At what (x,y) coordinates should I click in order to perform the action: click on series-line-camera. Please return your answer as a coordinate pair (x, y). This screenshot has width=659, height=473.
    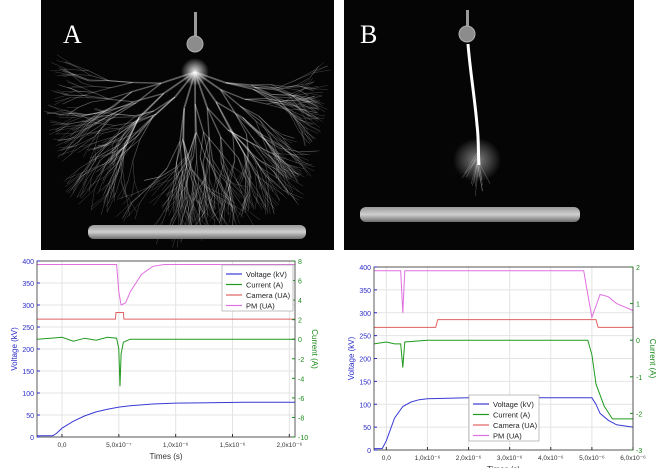
    Looking at the image, I should click on (166, 316).